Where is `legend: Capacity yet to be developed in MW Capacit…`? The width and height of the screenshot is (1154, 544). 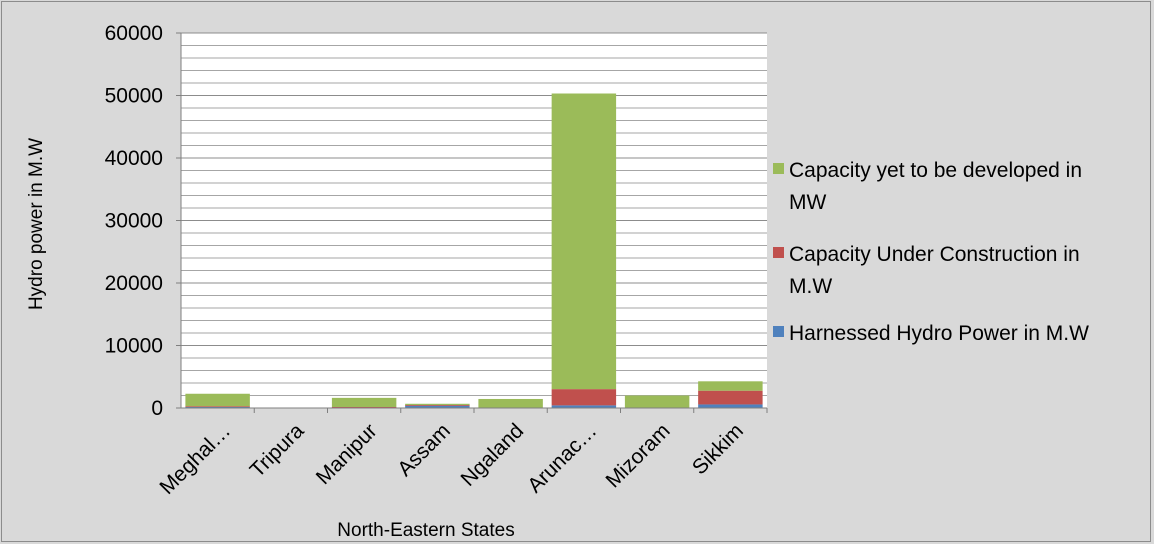
legend: Capacity yet to be developed in MW Capacit… is located at coordinates (931, 252).